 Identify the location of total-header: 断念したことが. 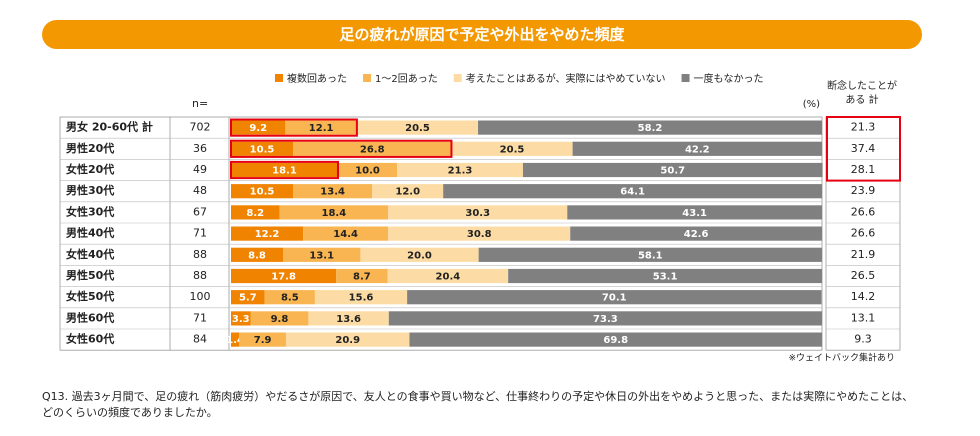
(862, 85).